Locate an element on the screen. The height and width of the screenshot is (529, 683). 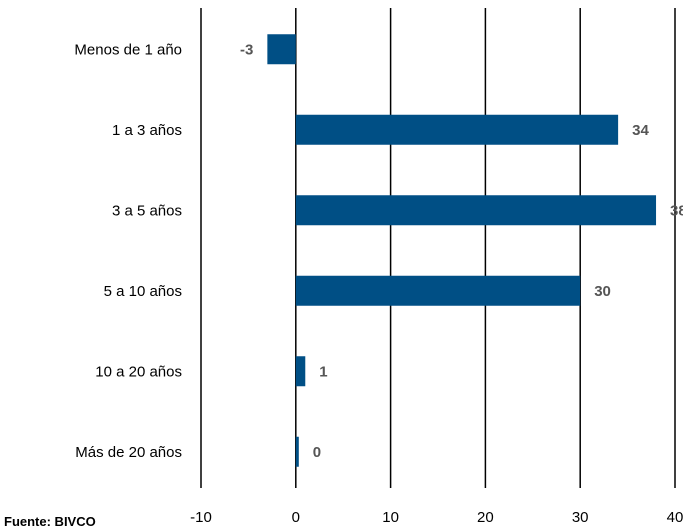
x-tick-label: 40 is located at coordinates (675, 517).